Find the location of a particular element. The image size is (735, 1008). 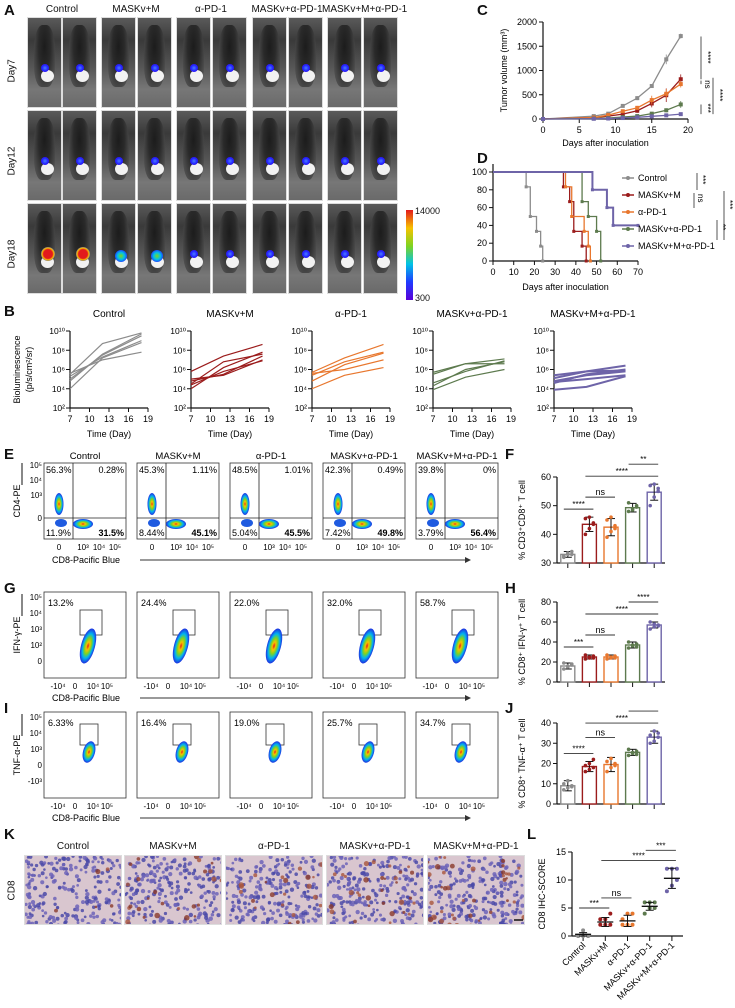

legend-label: MASKv+M+α-PD-1 is located at coordinates (676, 246).